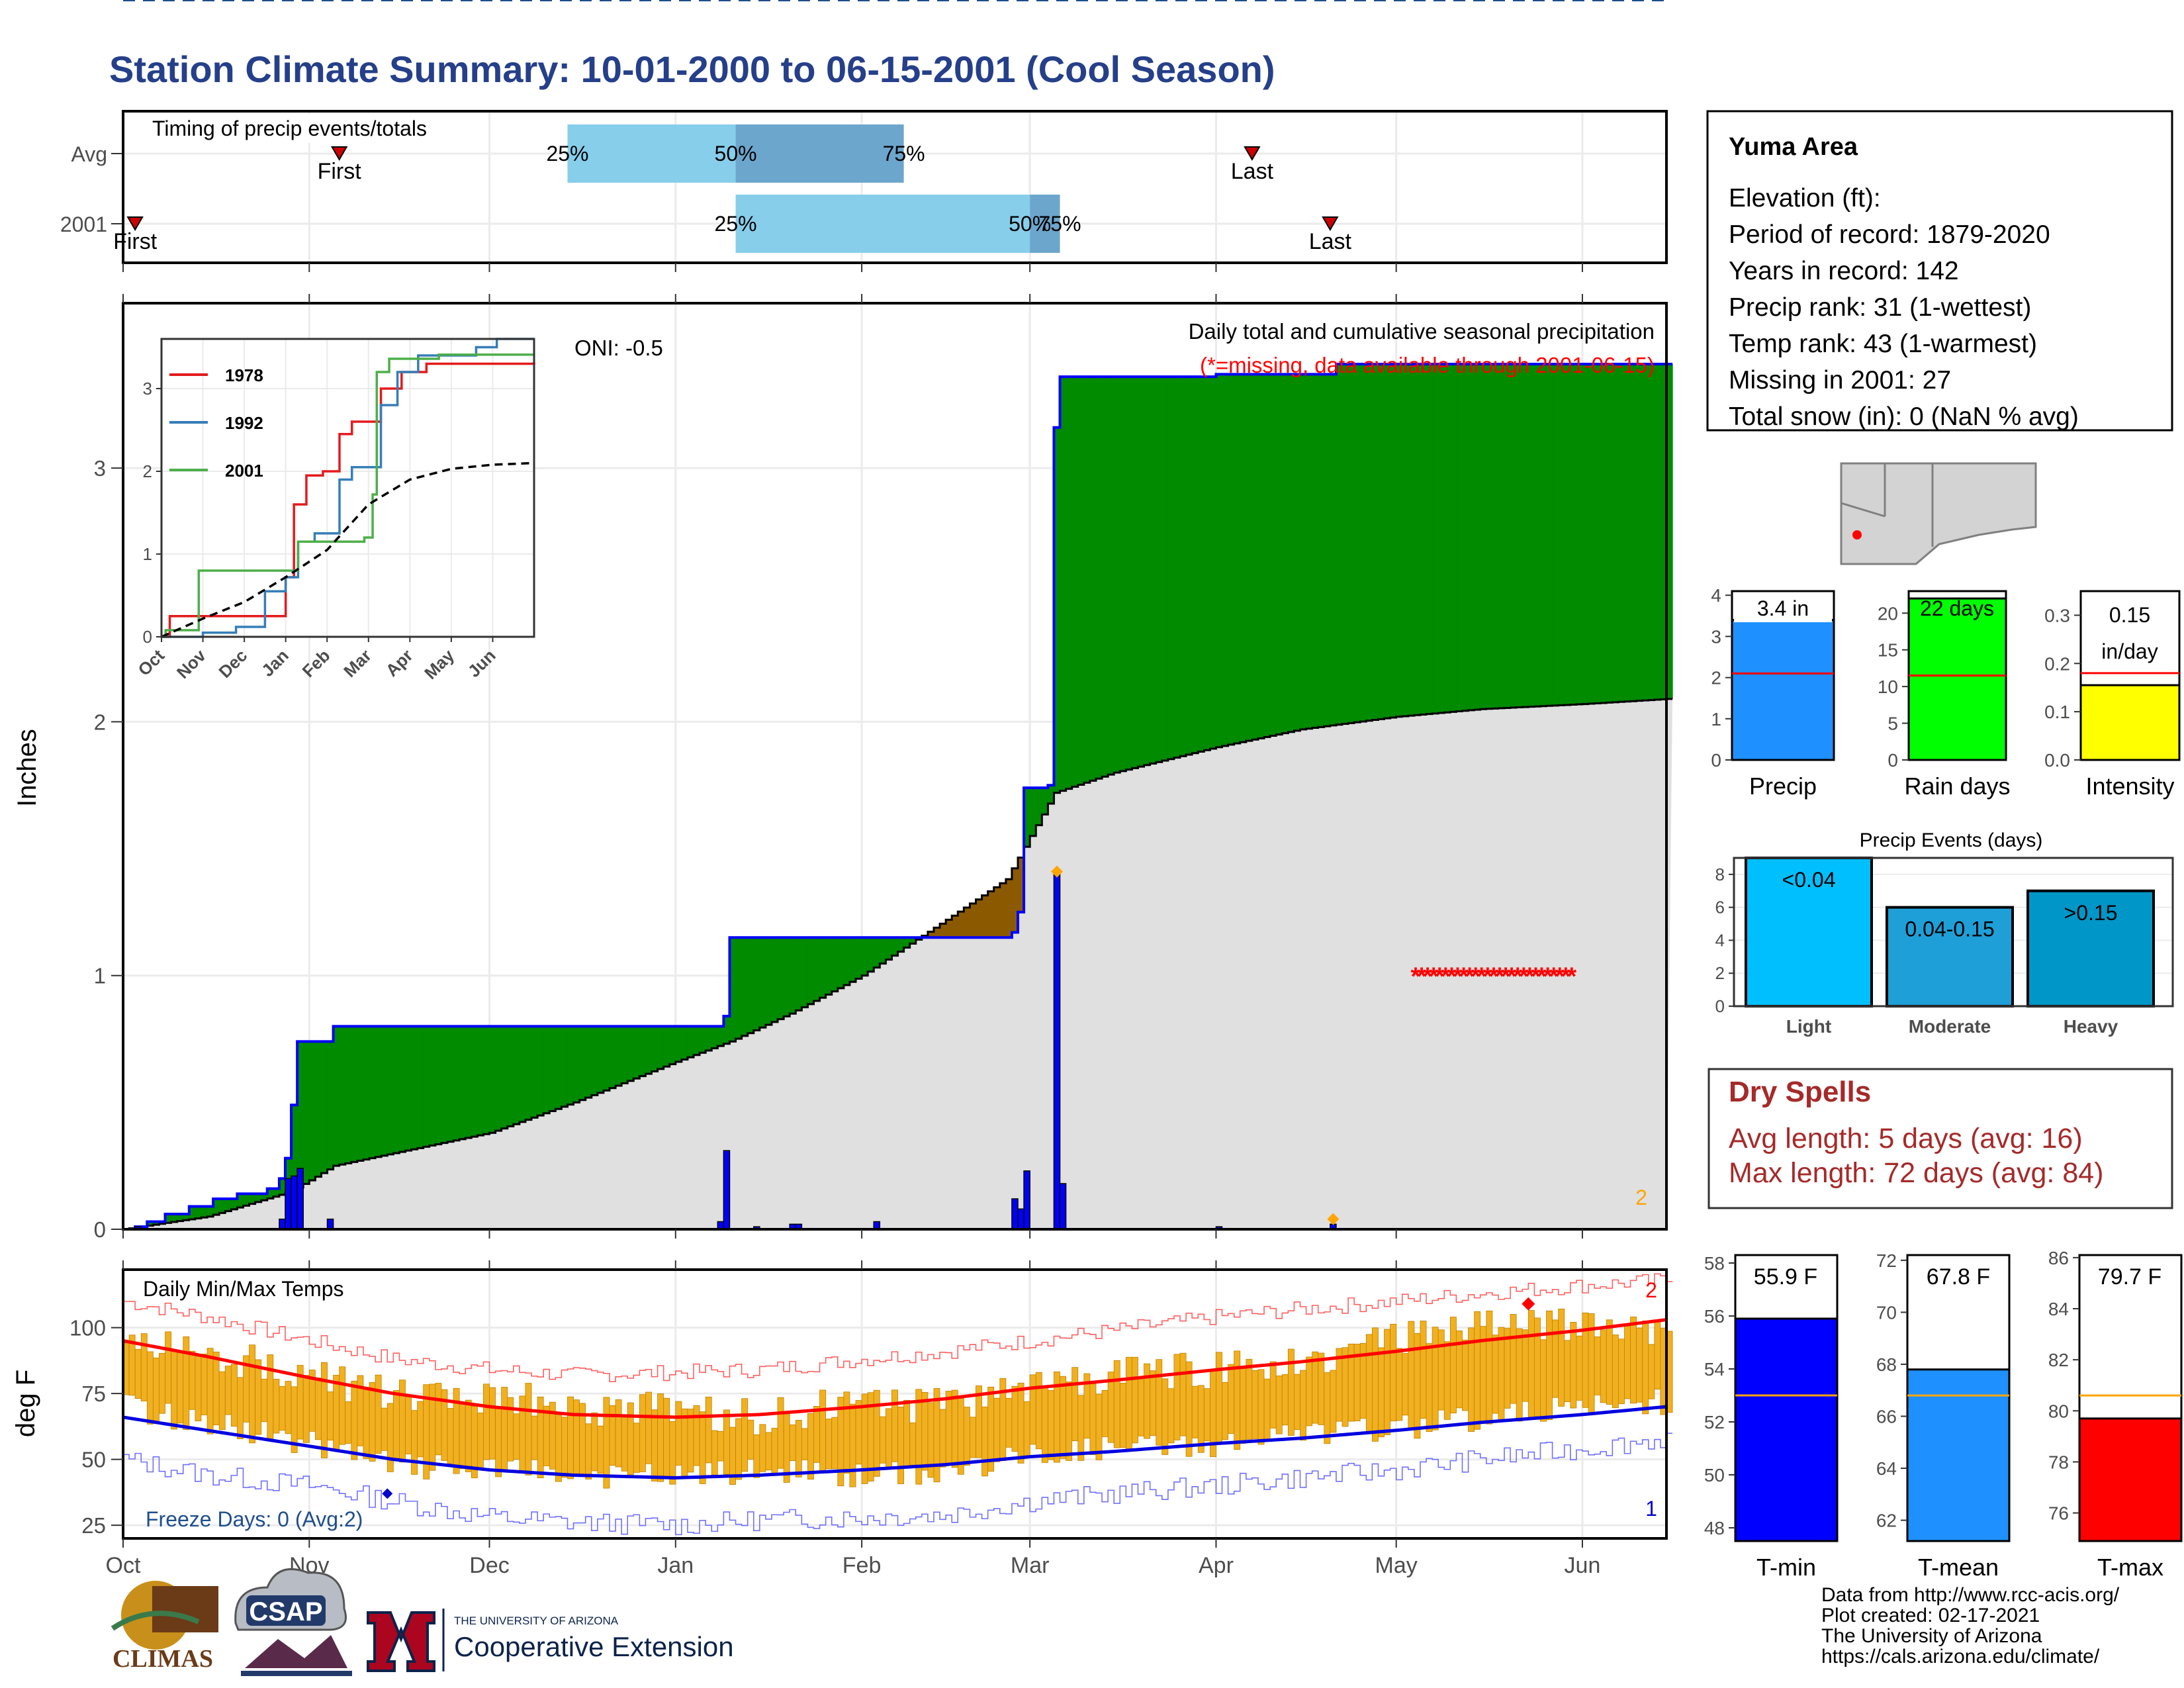  Describe the element at coordinates (2129, 651) in the screenshot. I see `intensity-unit-label: in/day` at that location.